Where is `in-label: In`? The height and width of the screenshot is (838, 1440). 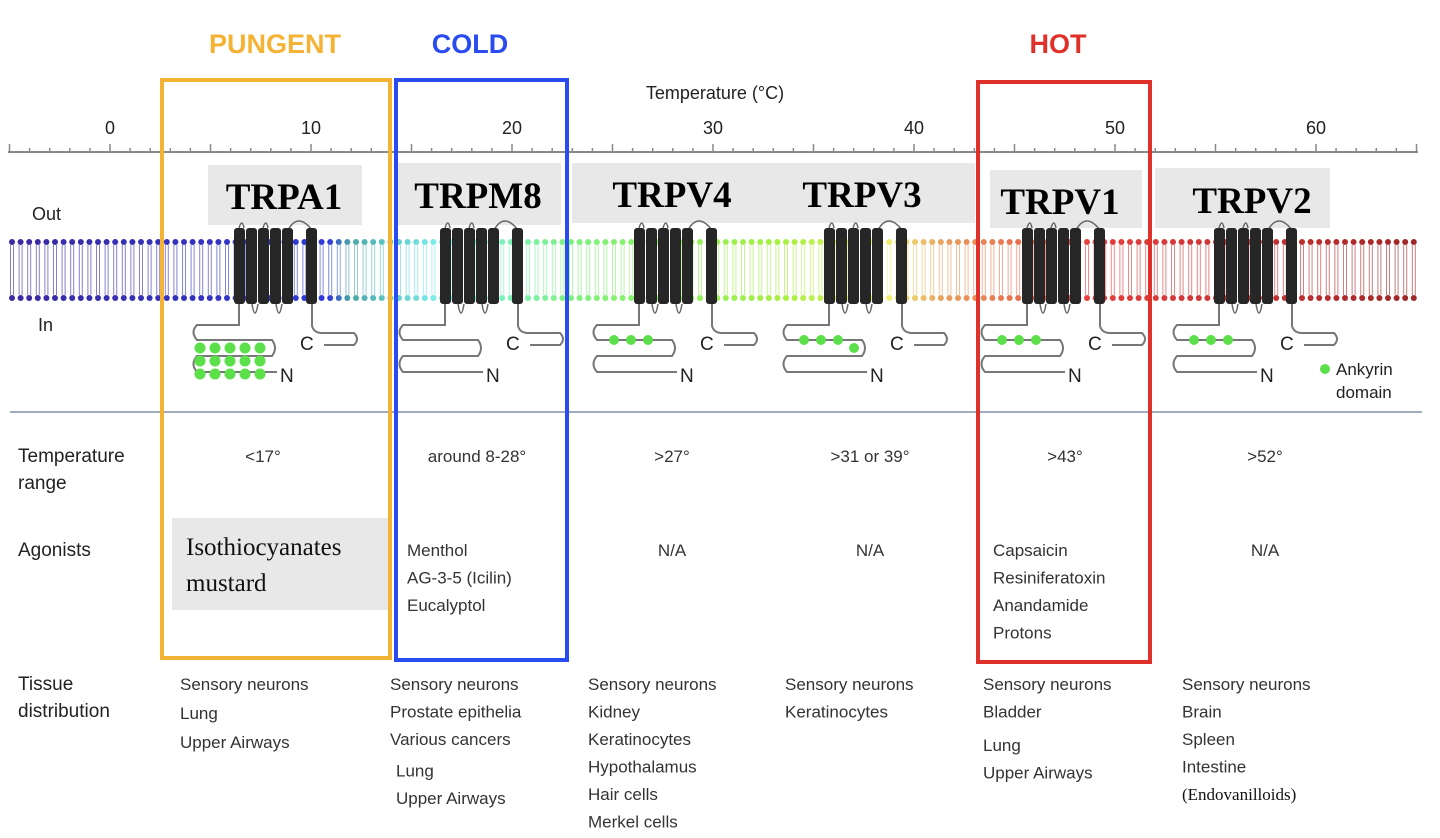 in-label: In is located at coordinates (45, 325).